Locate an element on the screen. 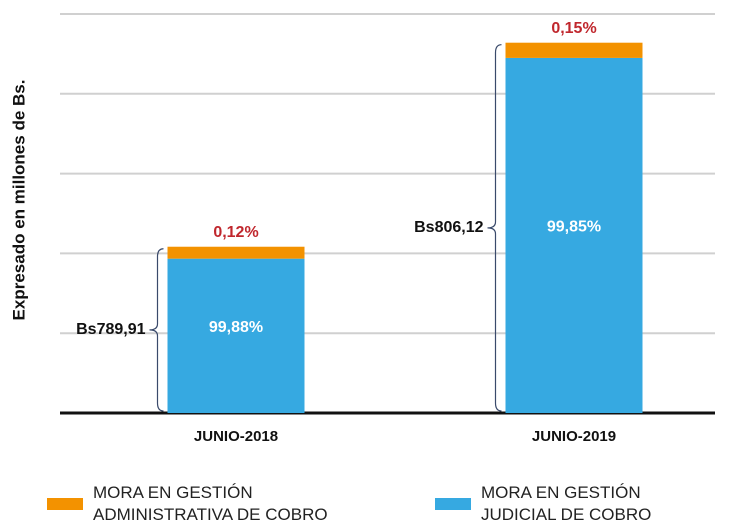 The image size is (739, 531). legend-label: MORA EN GESTIÓN JUDICIAL DE COBRO is located at coordinates (566, 503).